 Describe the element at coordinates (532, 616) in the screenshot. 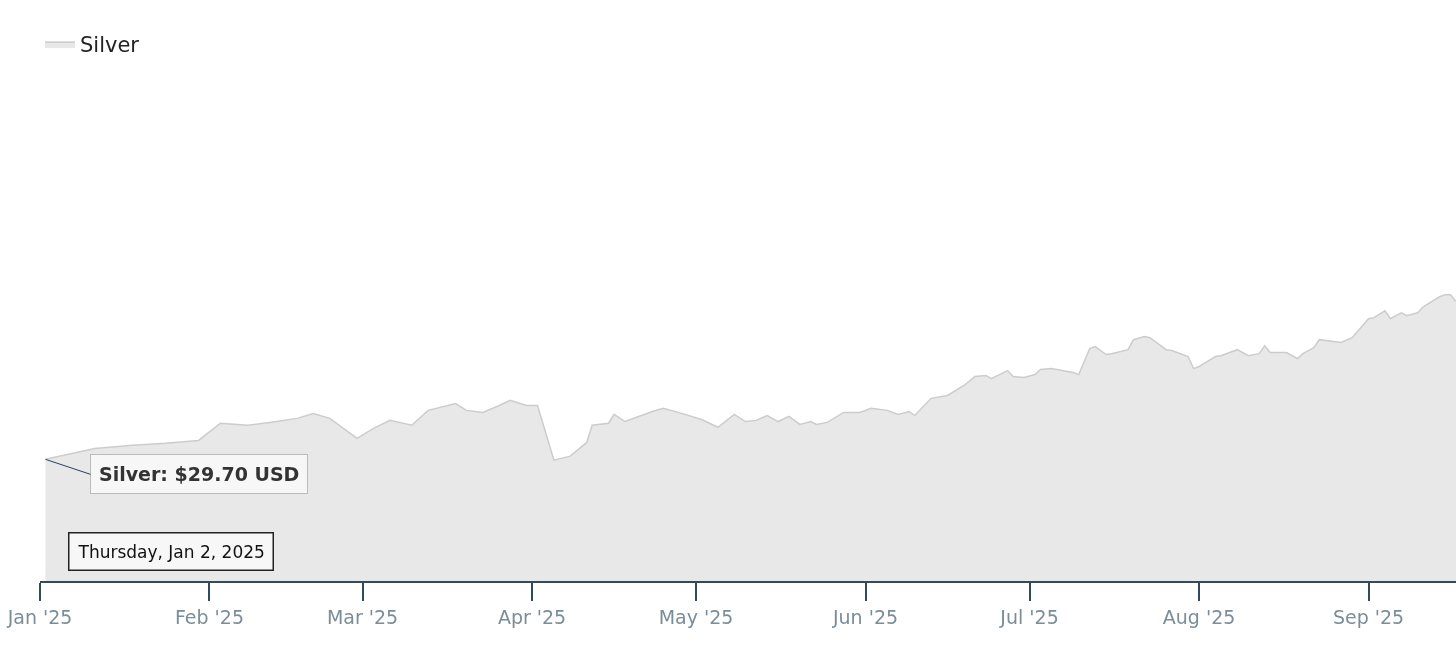

I see `x-tick-label: Apr '25` at that location.